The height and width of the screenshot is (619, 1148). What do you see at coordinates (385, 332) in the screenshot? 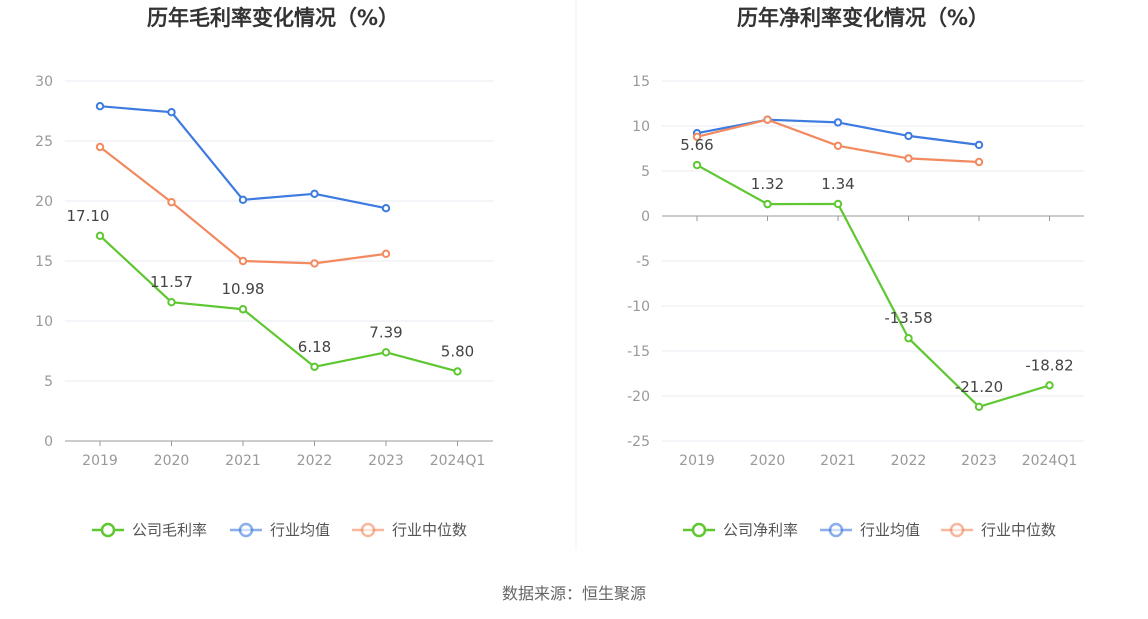
I see `data-label: 7.39` at bounding box center [385, 332].